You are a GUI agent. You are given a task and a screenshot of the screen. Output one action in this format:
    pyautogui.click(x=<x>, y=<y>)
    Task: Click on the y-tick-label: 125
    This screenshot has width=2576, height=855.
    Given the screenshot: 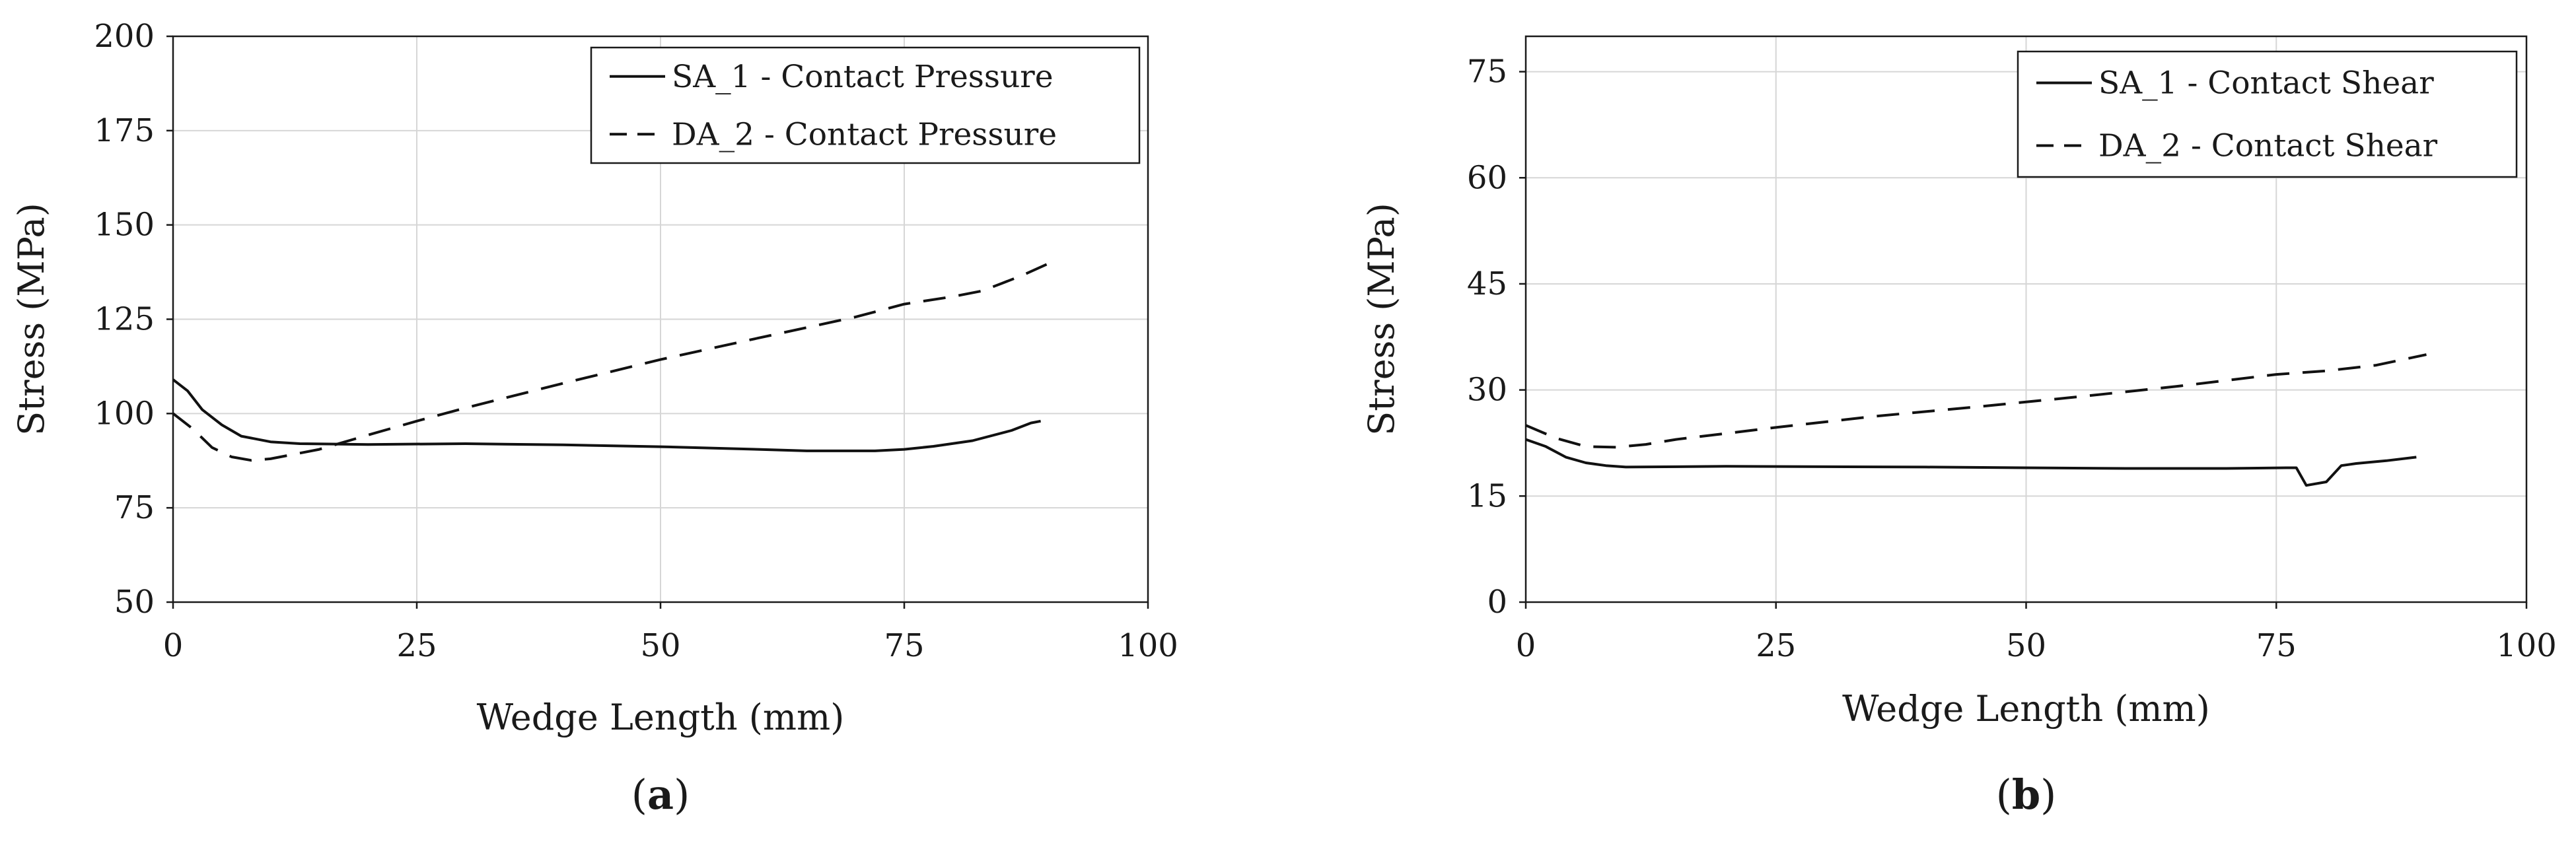 What is the action you would take?
    pyautogui.click(x=125, y=319)
    